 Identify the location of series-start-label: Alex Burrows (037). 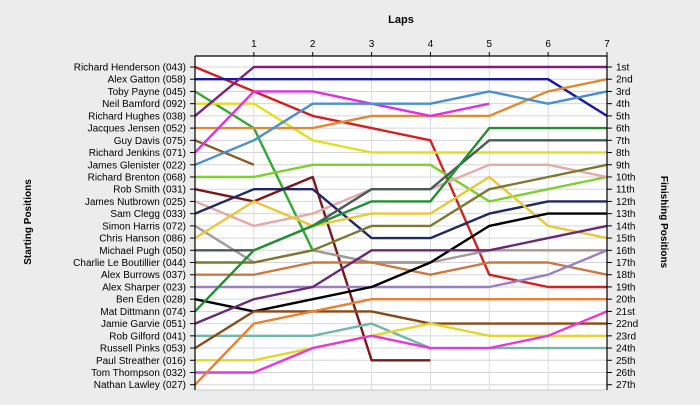
(143, 275).